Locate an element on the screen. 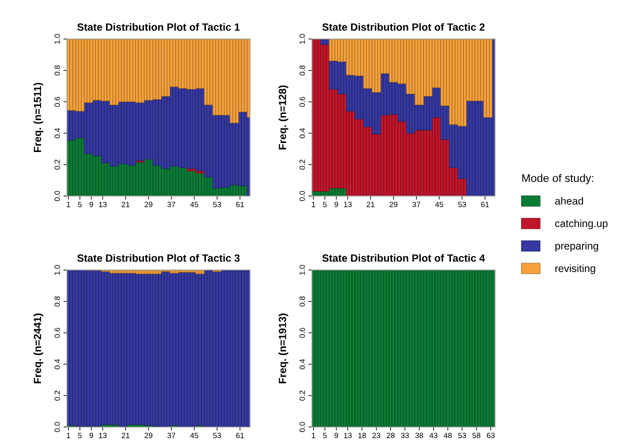  y-axis-title: Freq. (n=1511) is located at coordinates (39, 117).